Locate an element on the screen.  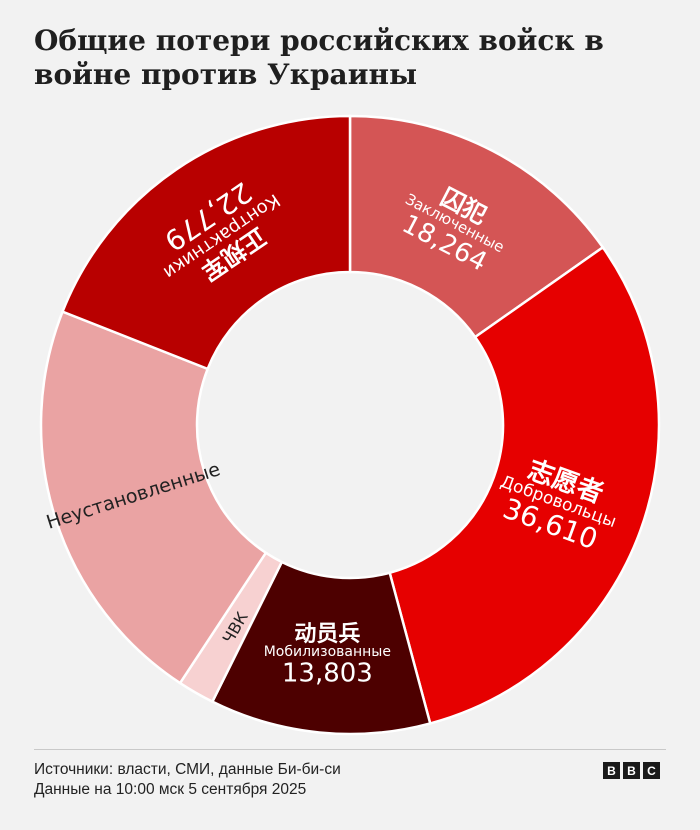
bbc-logo-letter-3: C is located at coordinates (651, 770).